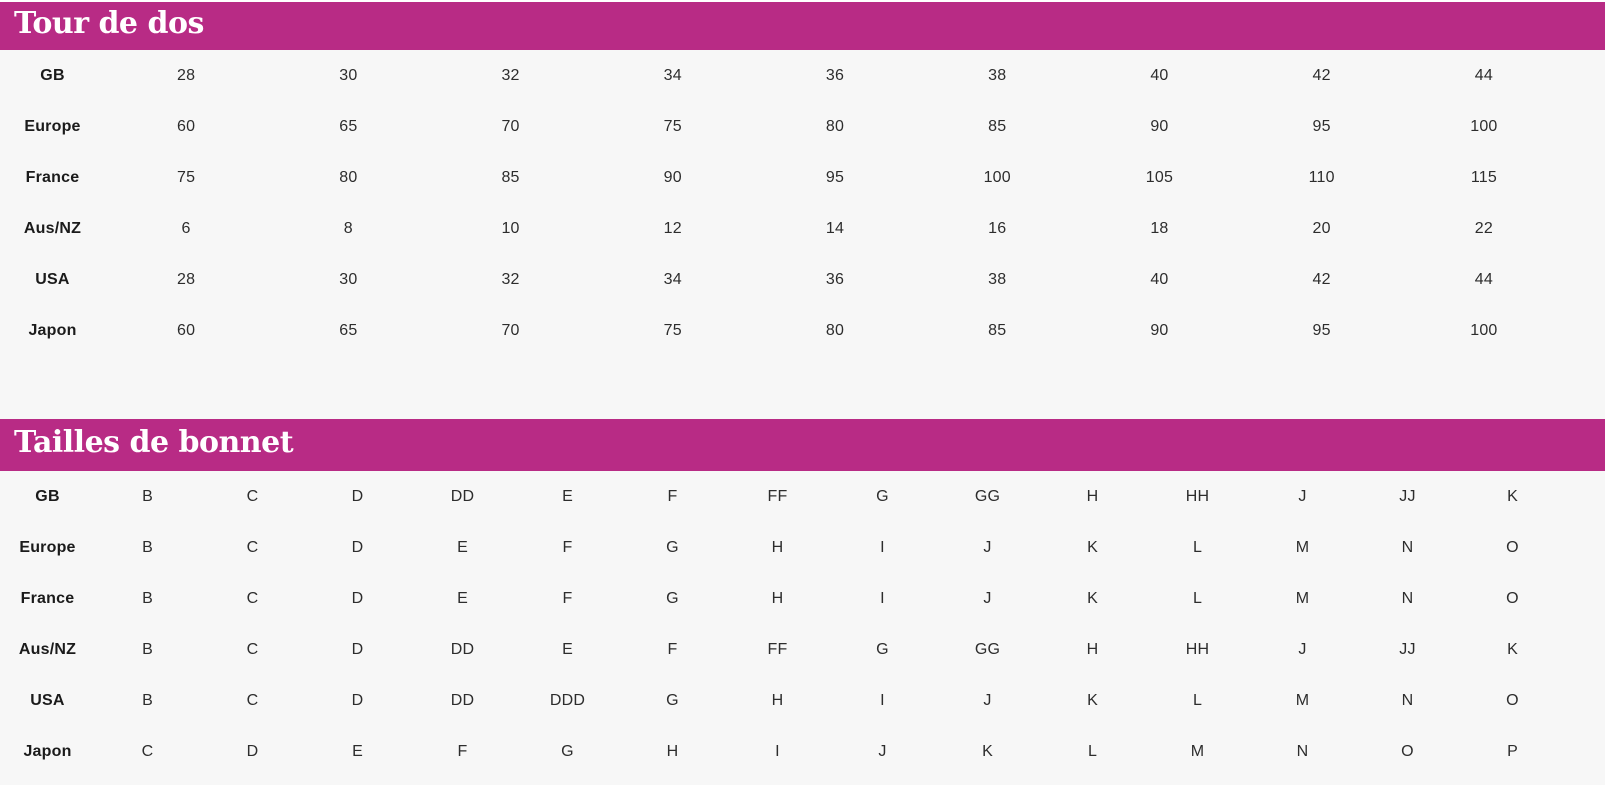 This screenshot has height=791, width=1605. Describe the element at coordinates (252, 751) in the screenshot. I see `size-cell: D` at that location.